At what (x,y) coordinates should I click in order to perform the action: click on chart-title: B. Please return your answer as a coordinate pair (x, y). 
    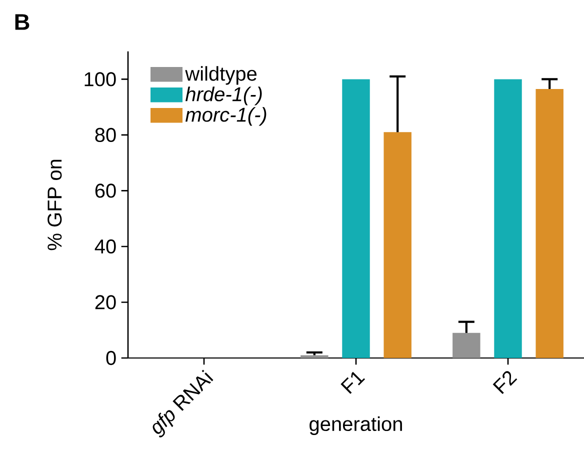
    Looking at the image, I should click on (22, 22).